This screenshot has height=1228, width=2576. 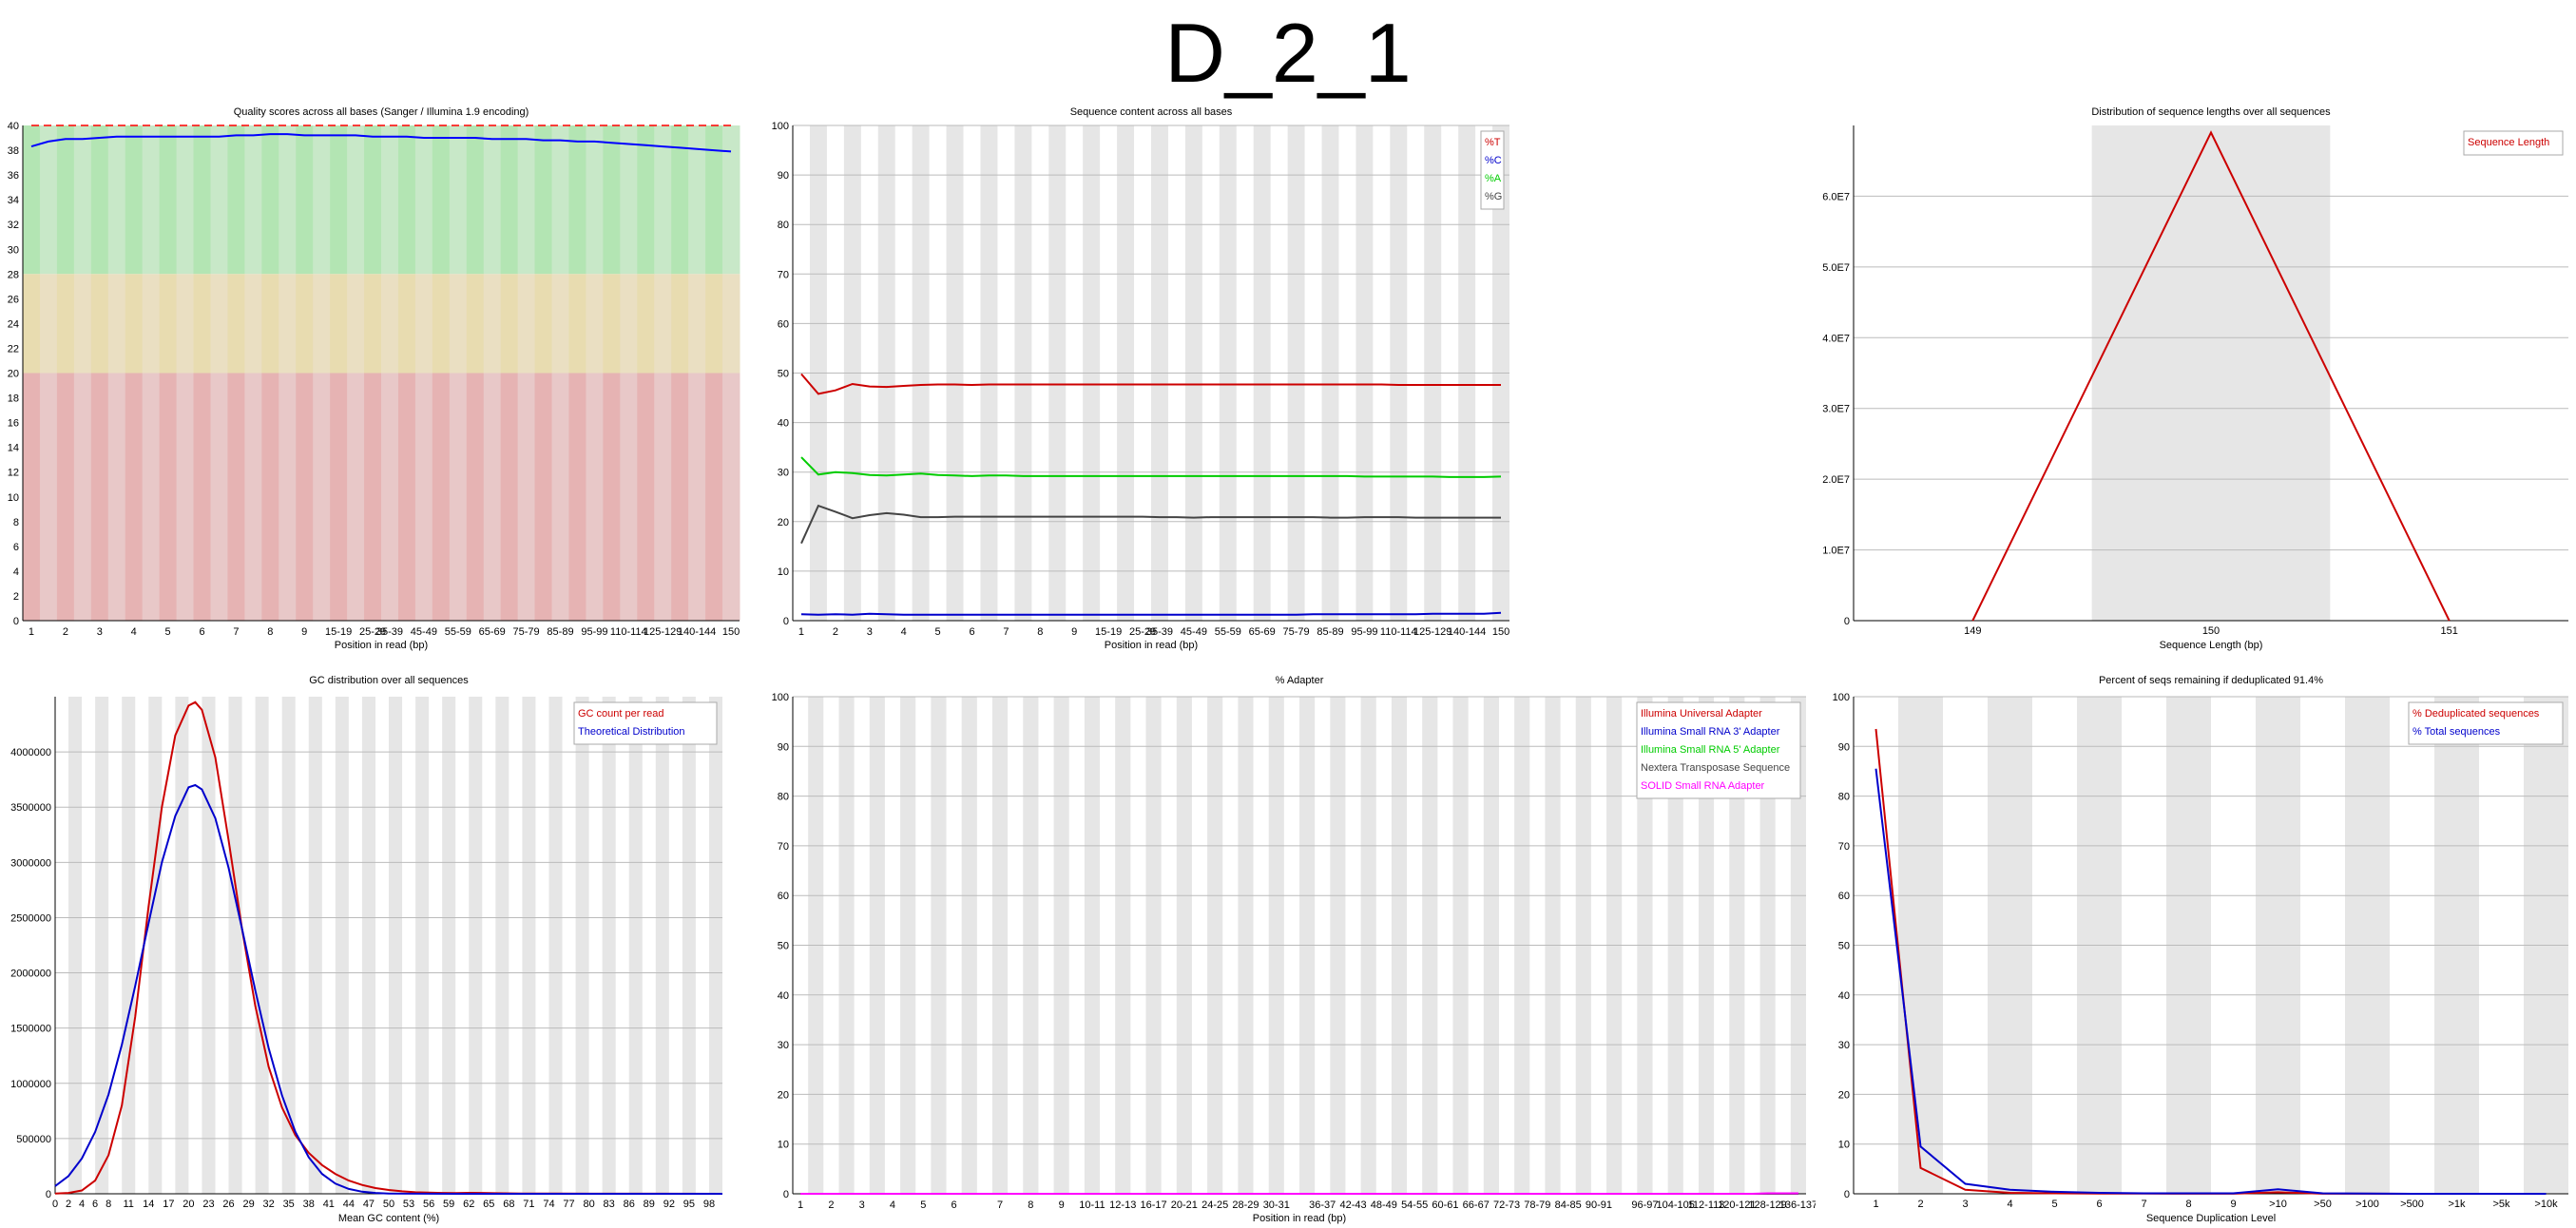 What do you see at coordinates (168, 632) in the screenshot?
I see `x-tick-label: 5` at bounding box center [168, 632].